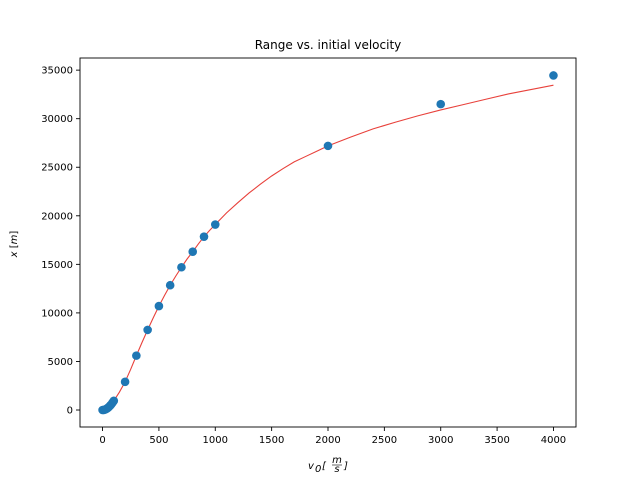 This screenshot has height=480, width=640. What do you see at coordinates (14, 239) in the screenshot?
I see `y-axis-unit: m` at bounding box center [14, 239].